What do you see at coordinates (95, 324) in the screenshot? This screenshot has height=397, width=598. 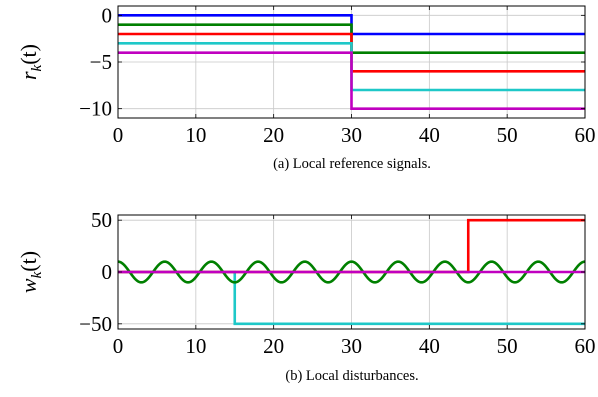 I see `y-tick-label: −50` at bounding box center [95, 324].